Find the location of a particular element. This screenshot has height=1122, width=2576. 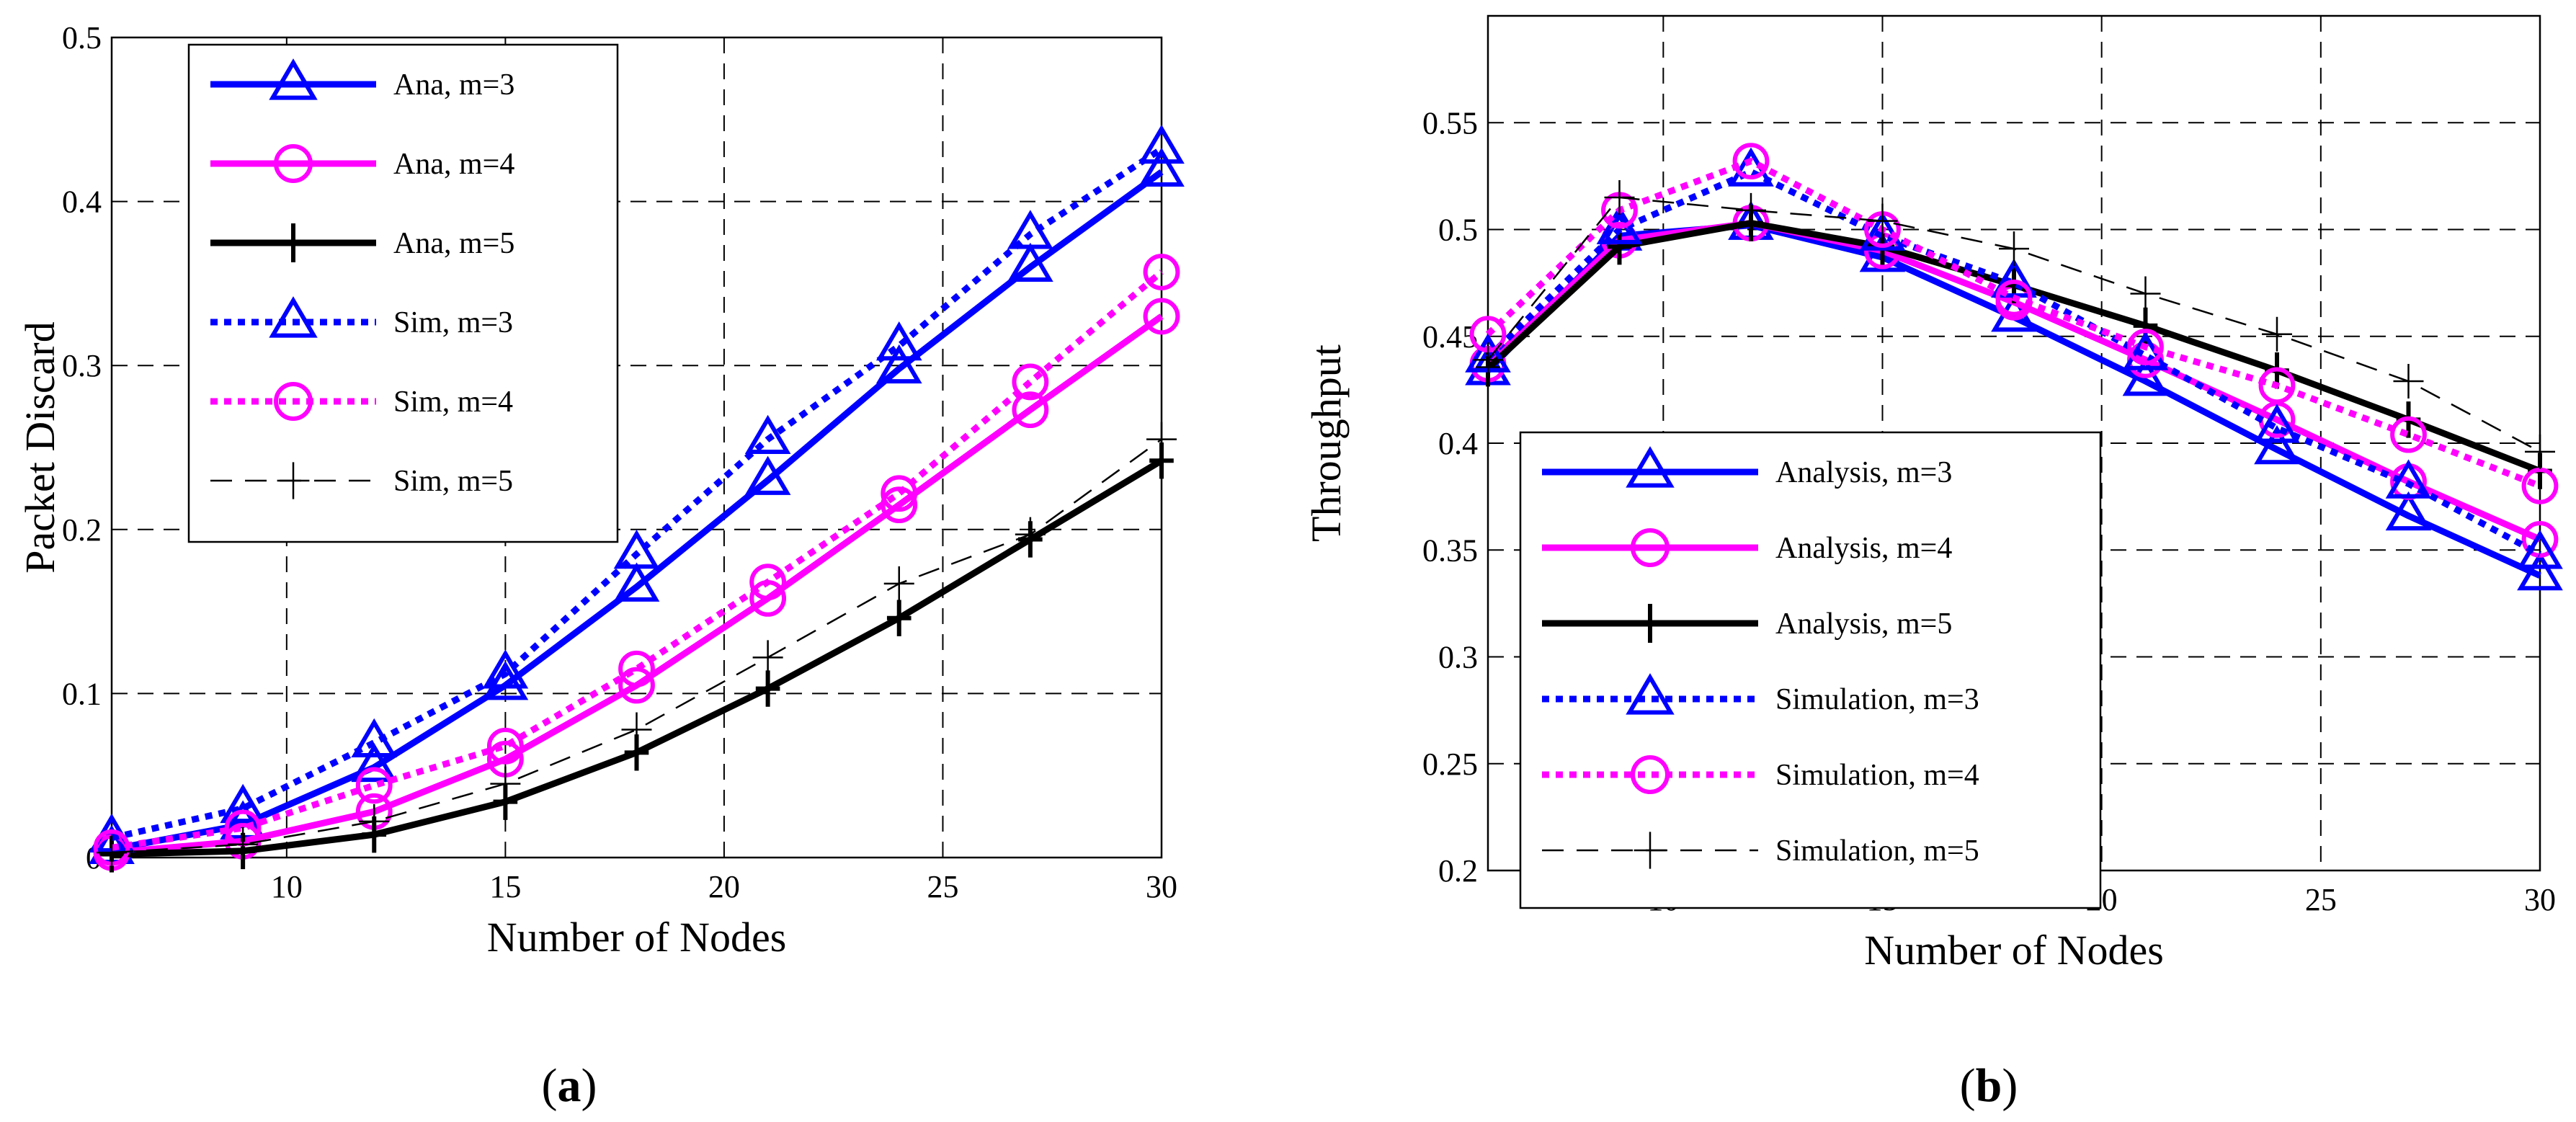

legend-label: Sim, m=5 is located at coordinates (453, 481).